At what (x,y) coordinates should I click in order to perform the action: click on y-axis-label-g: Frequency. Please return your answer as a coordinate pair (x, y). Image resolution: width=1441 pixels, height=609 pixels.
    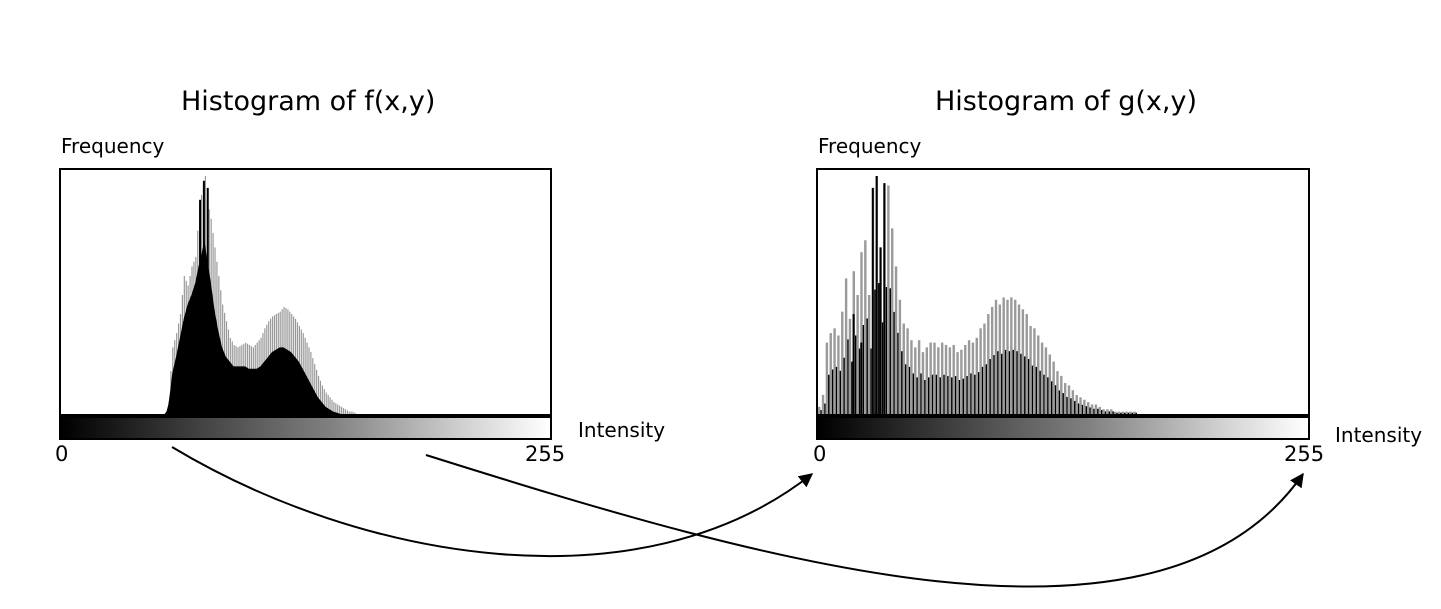
    Looking at the image, I should click on (870, 146).